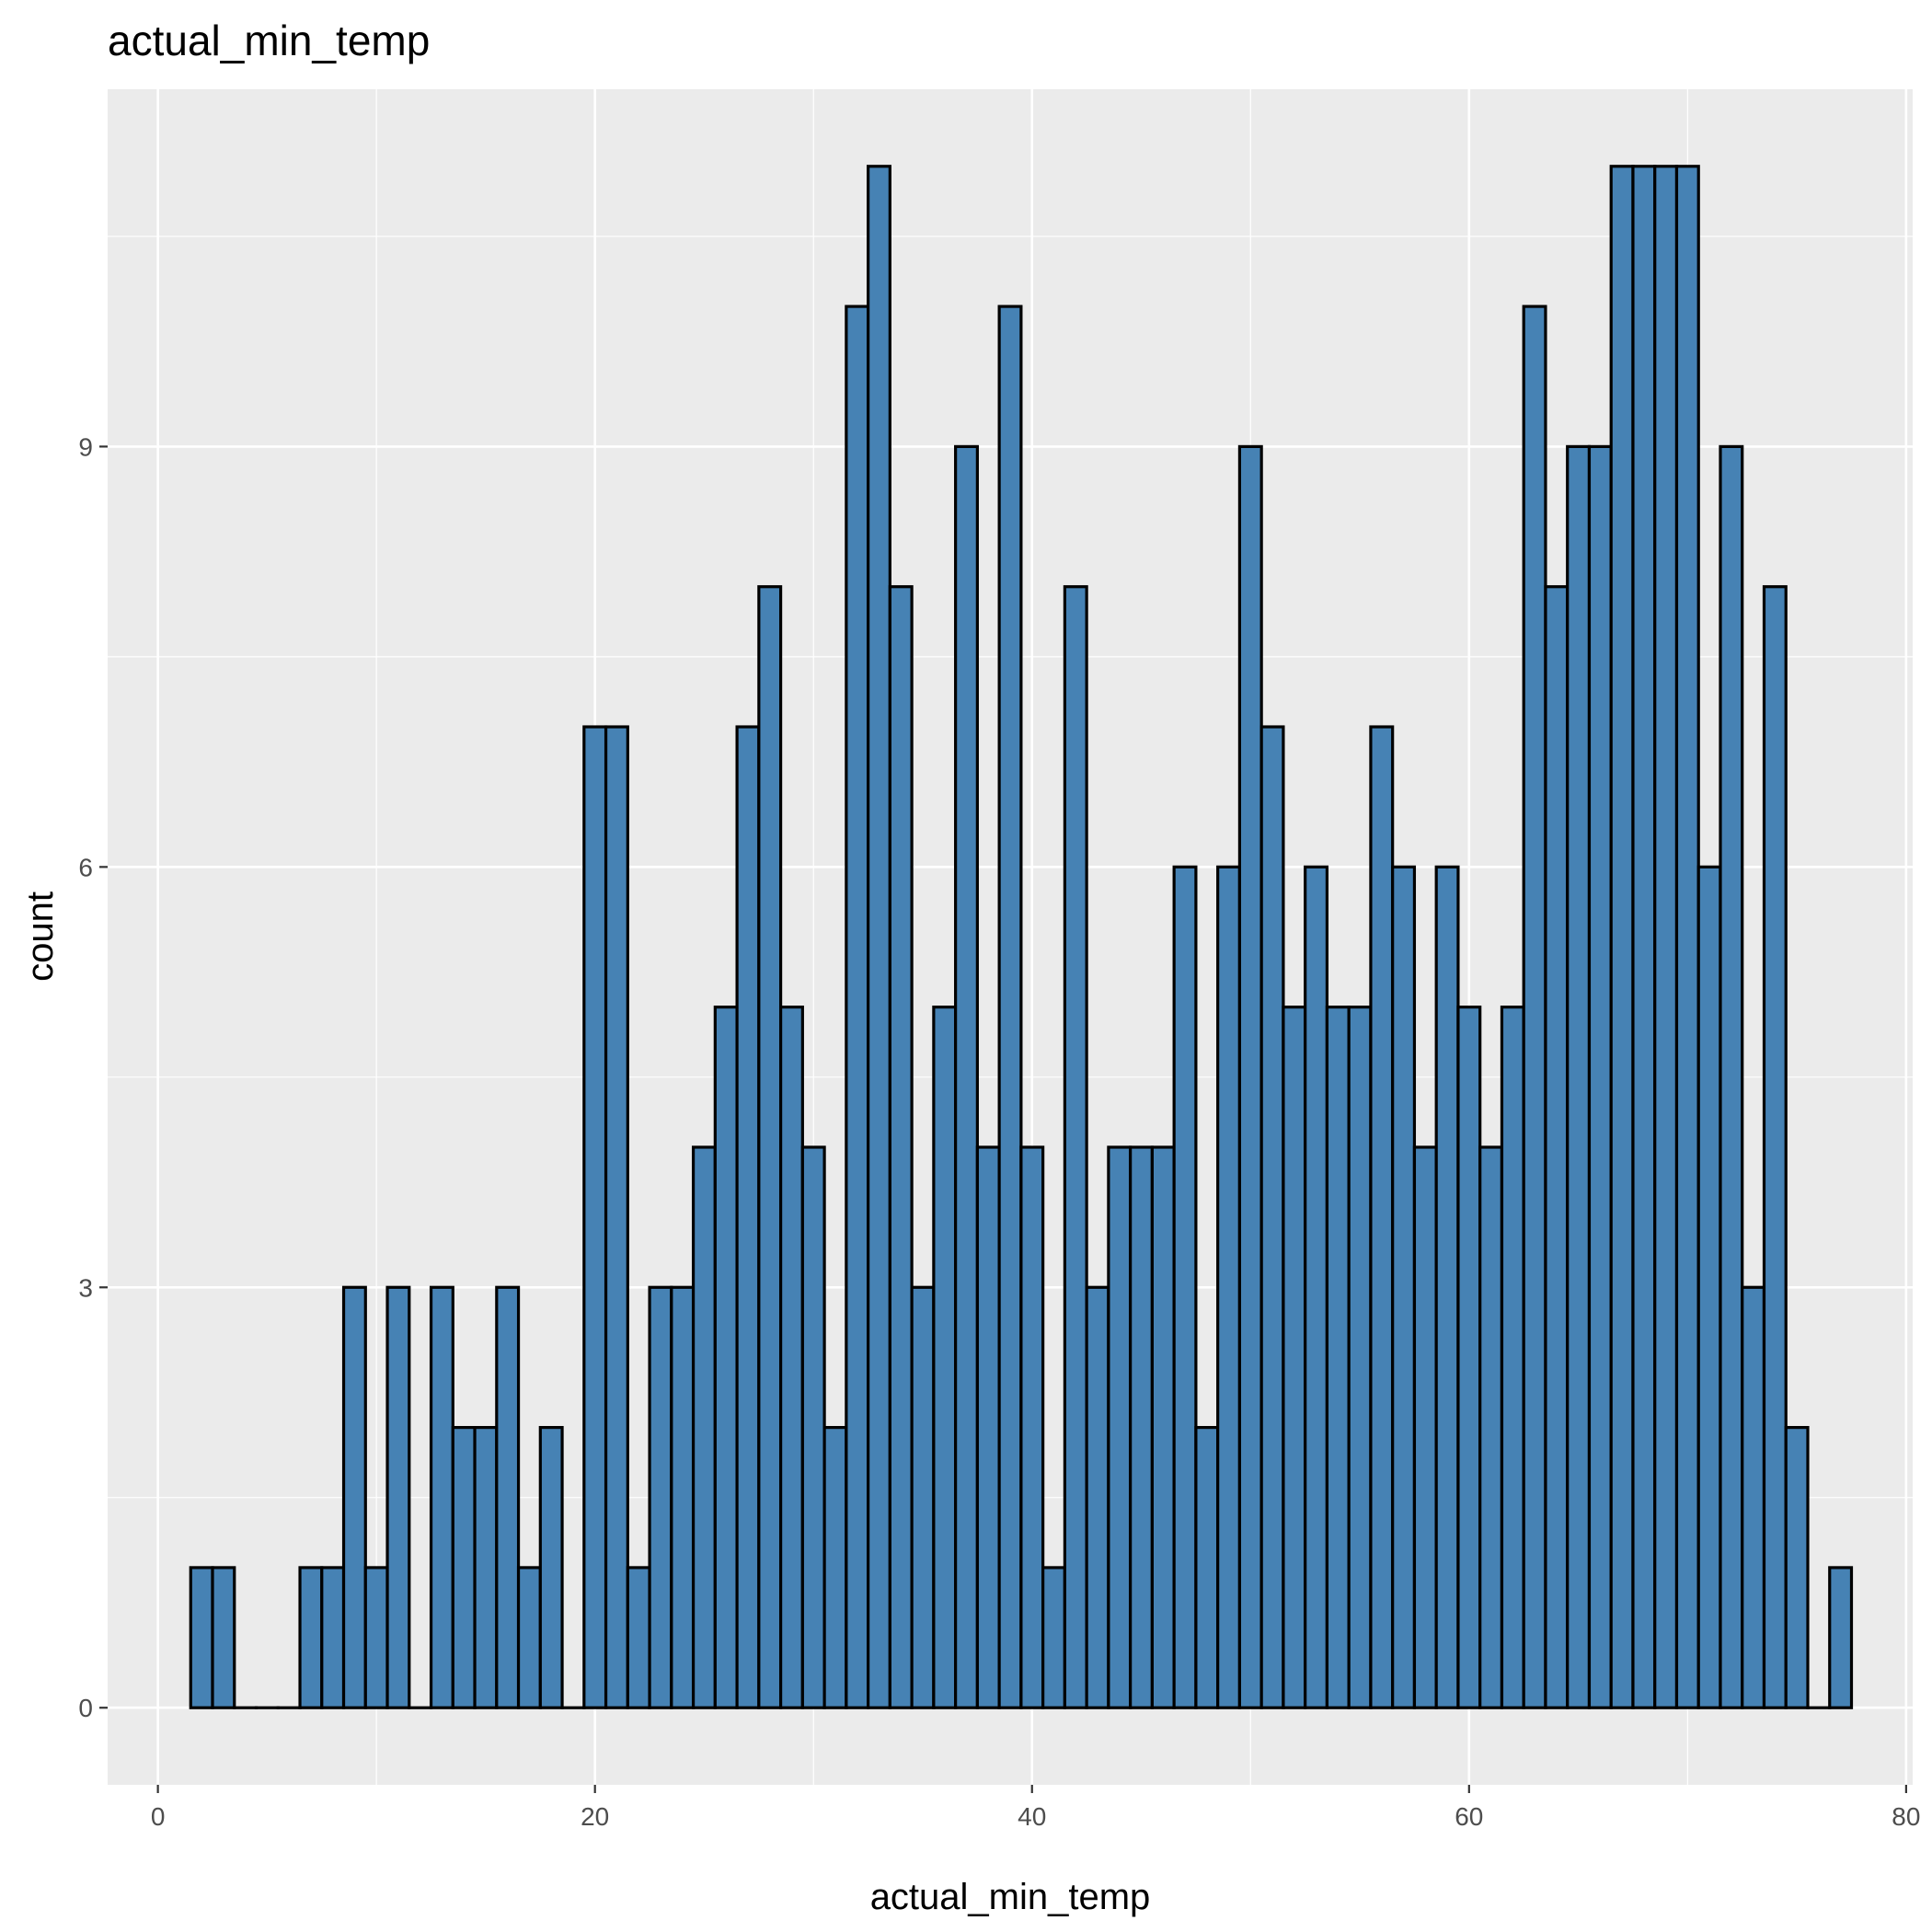  What do you see at coordinates (595, 1816) in the screenshot?
I see `x-tick-label: 20` at bounding box center [595, 1816].